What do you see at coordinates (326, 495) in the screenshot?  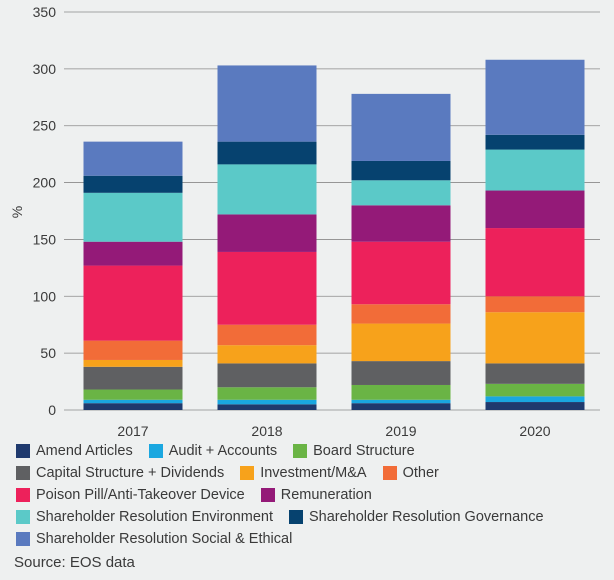 I see `legend-label: Remuneration` at bounding box center [326, 495].